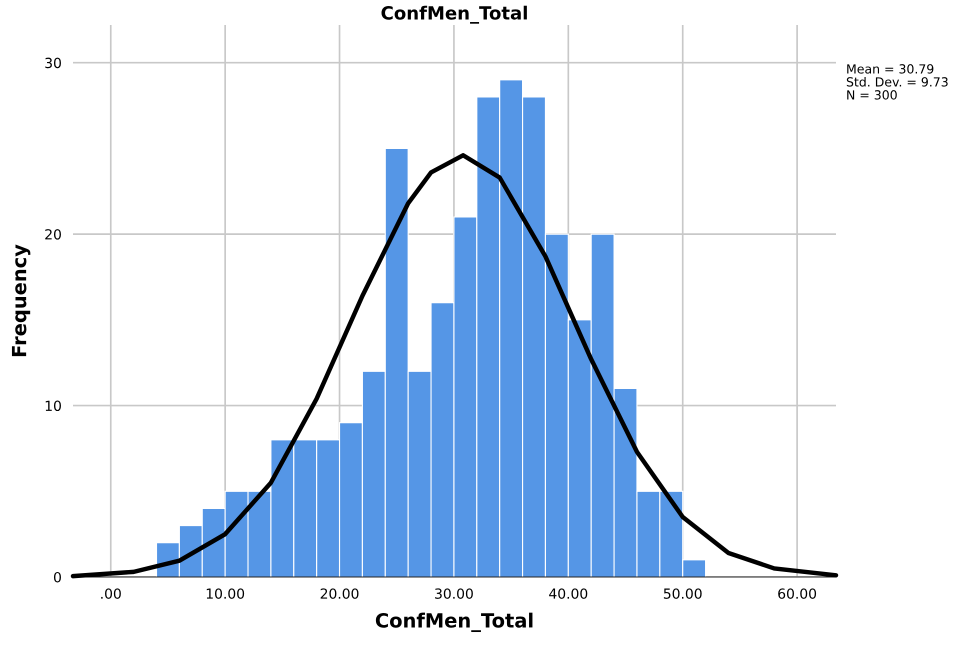 This screenshot has width=963, height=647. I want to click on y-tick-label: 10, so click(53, 406).